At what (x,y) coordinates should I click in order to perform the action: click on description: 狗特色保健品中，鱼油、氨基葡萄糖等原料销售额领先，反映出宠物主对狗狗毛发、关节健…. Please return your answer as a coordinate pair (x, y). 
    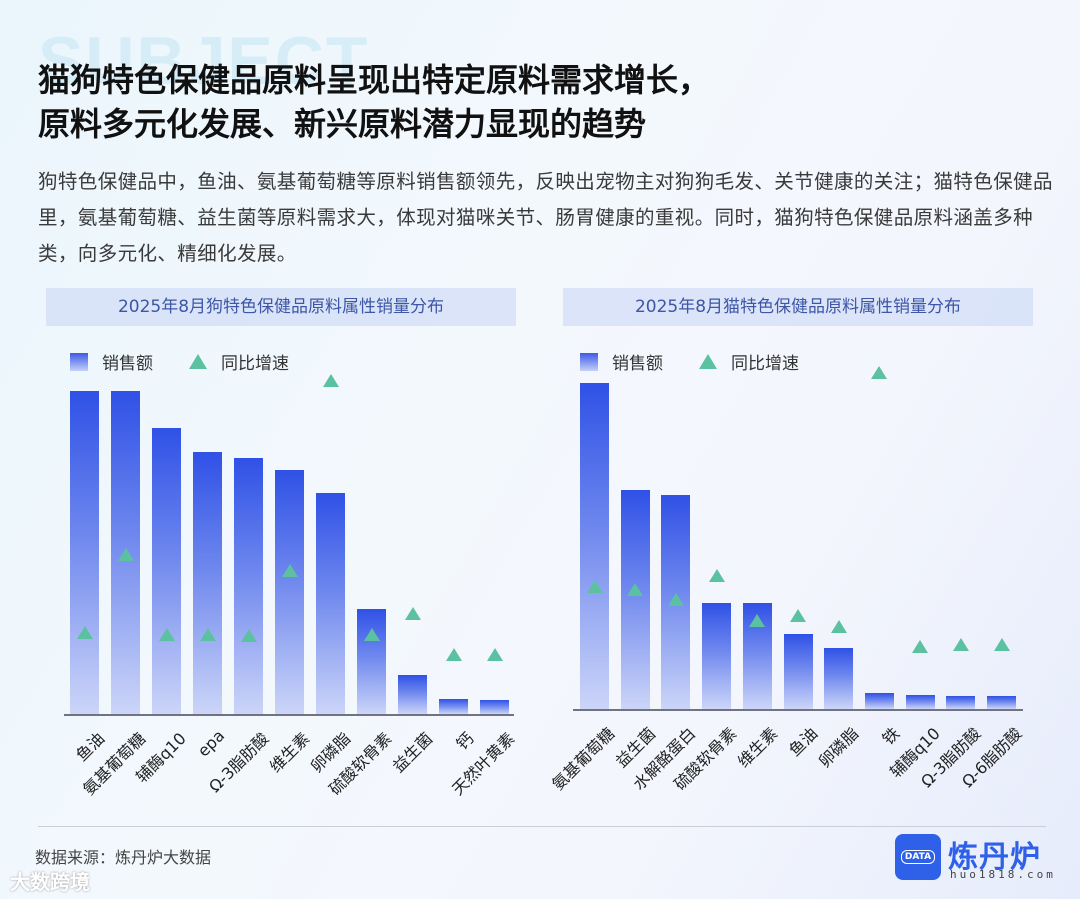
    Looking at the image, I should click on (545, 217).